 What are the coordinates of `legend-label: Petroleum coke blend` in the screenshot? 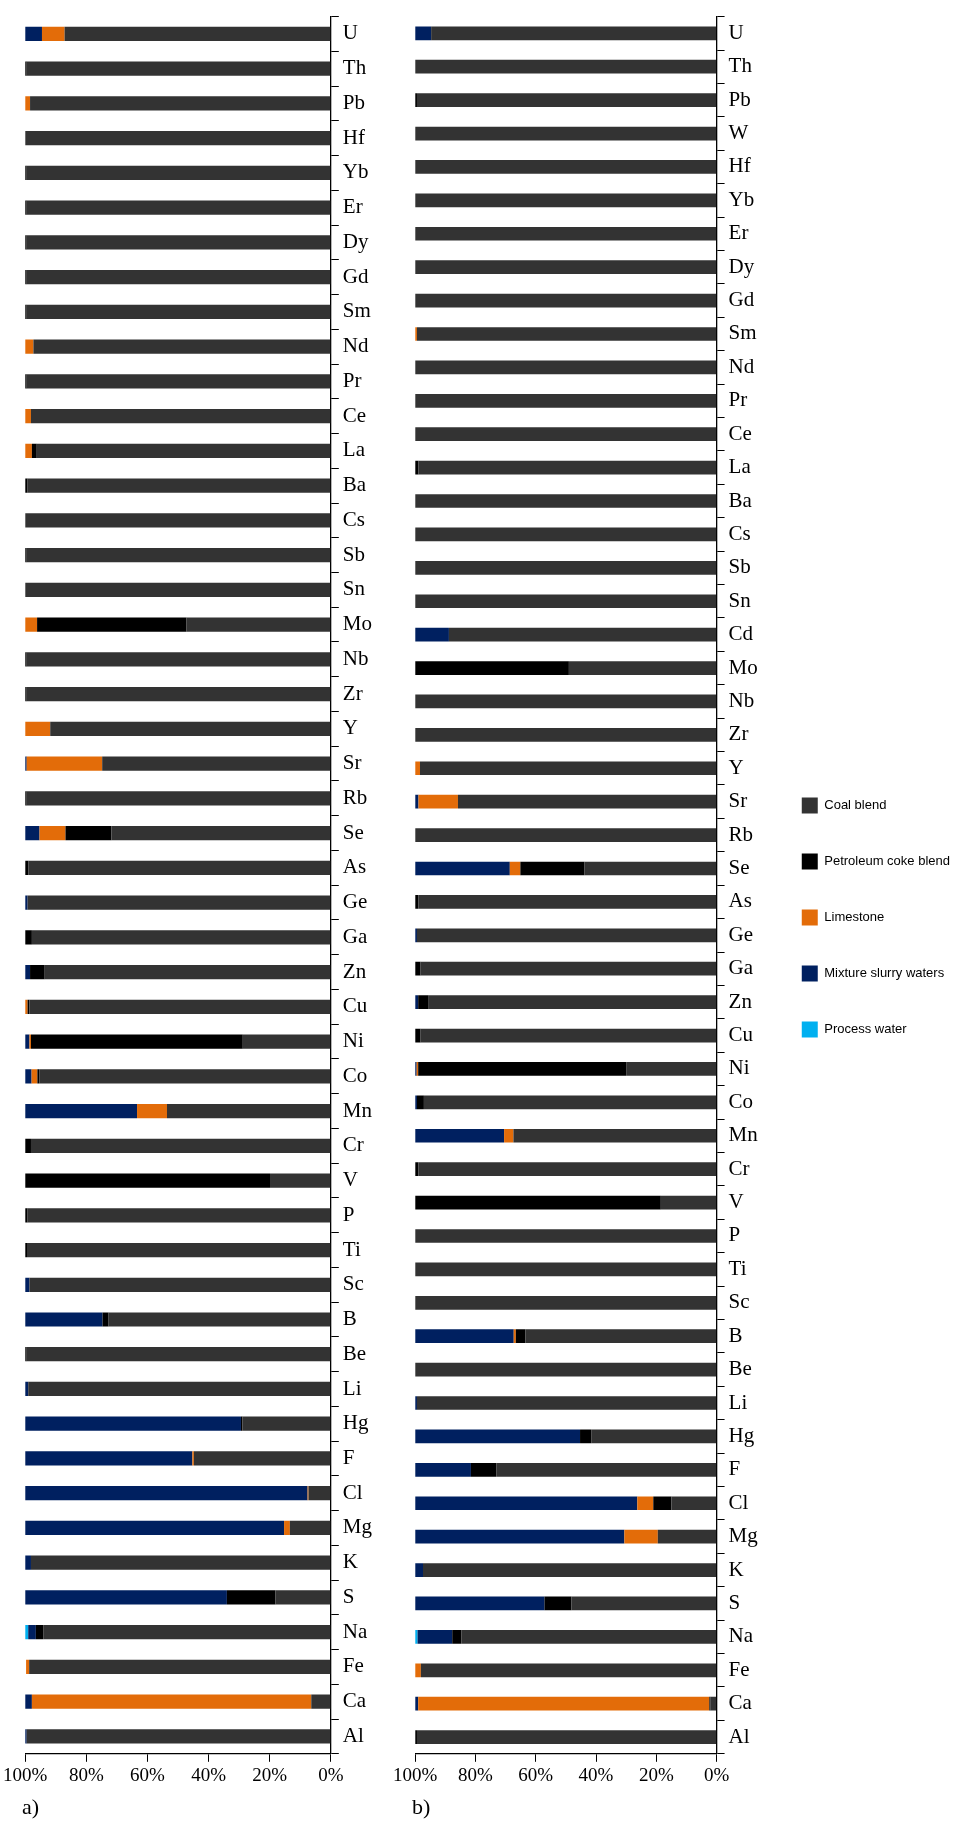 It's located at (887, 861).